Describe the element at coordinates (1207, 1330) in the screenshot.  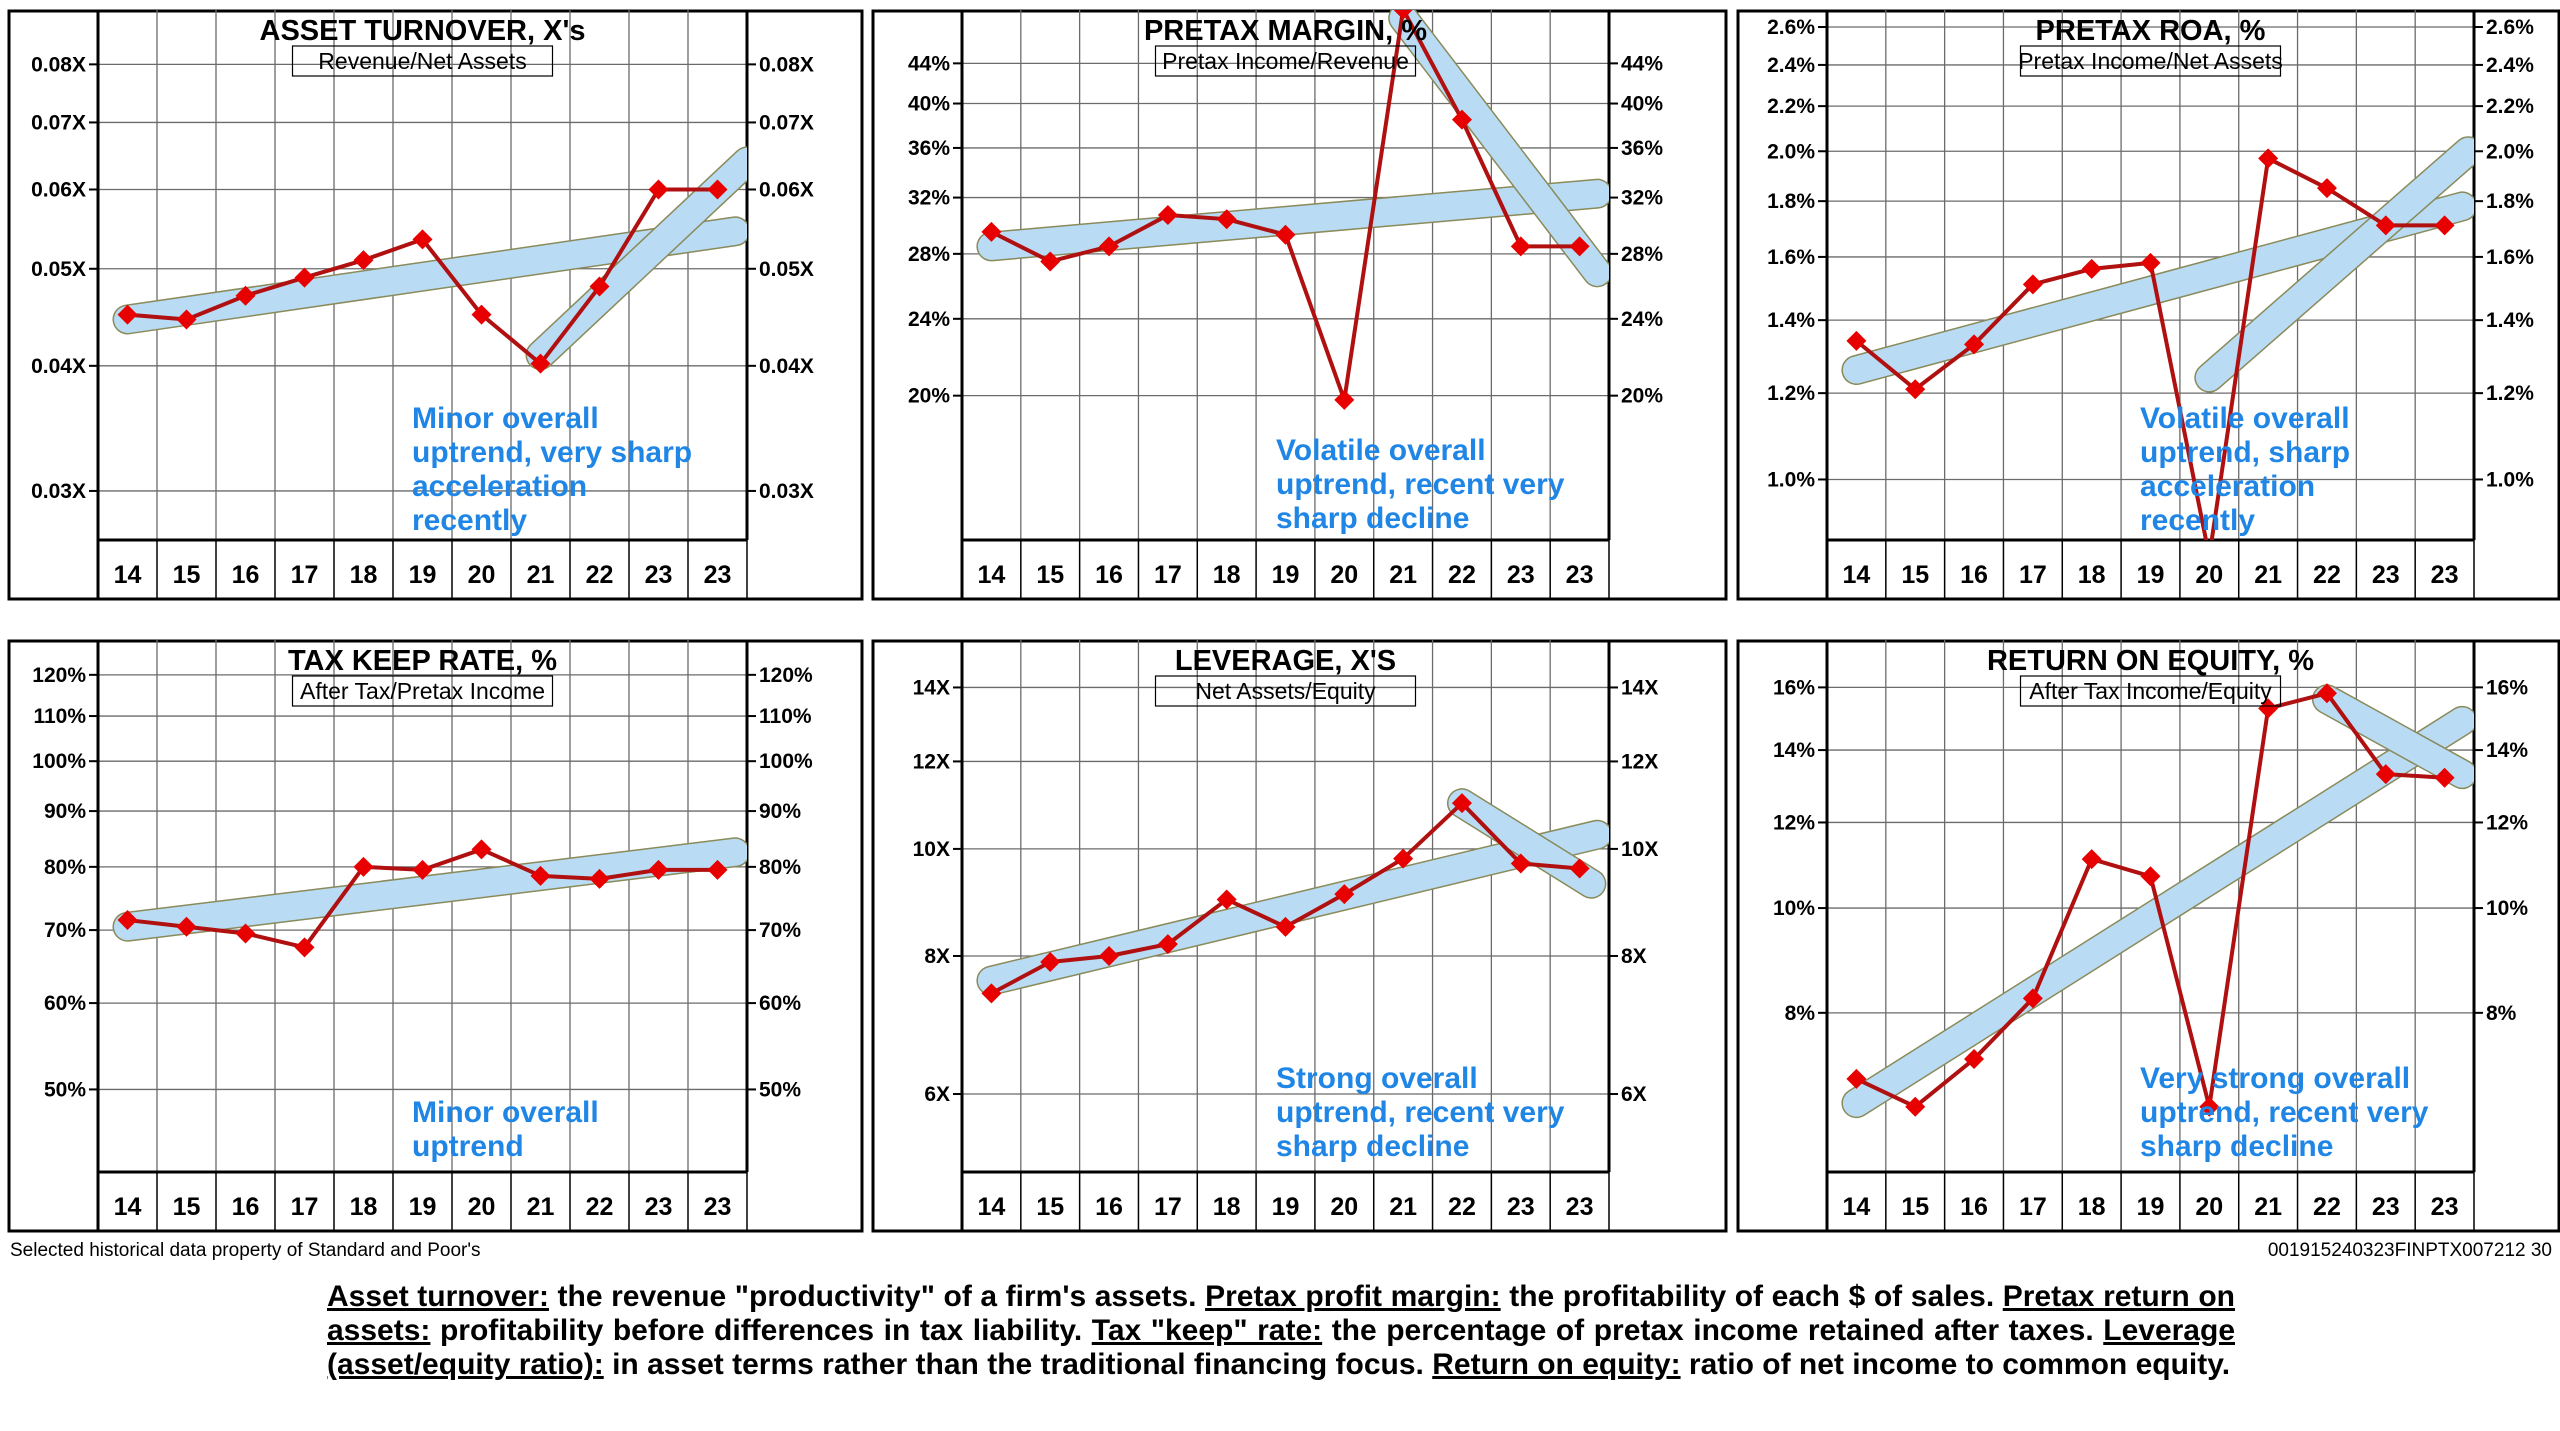
I see `glossary-term: Tax "keep" rate:` at that location.